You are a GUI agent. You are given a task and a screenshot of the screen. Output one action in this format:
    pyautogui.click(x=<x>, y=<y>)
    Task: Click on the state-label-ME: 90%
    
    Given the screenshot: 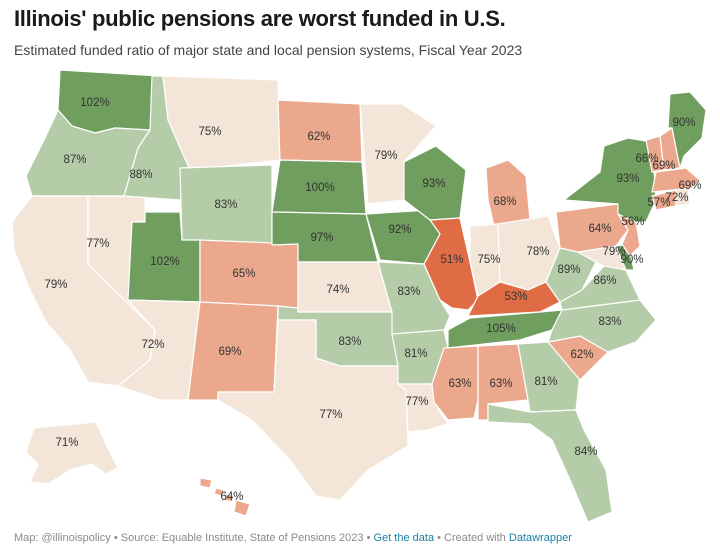 What is the action you would take?
    pyautogui.click(x=683, y=123)
    